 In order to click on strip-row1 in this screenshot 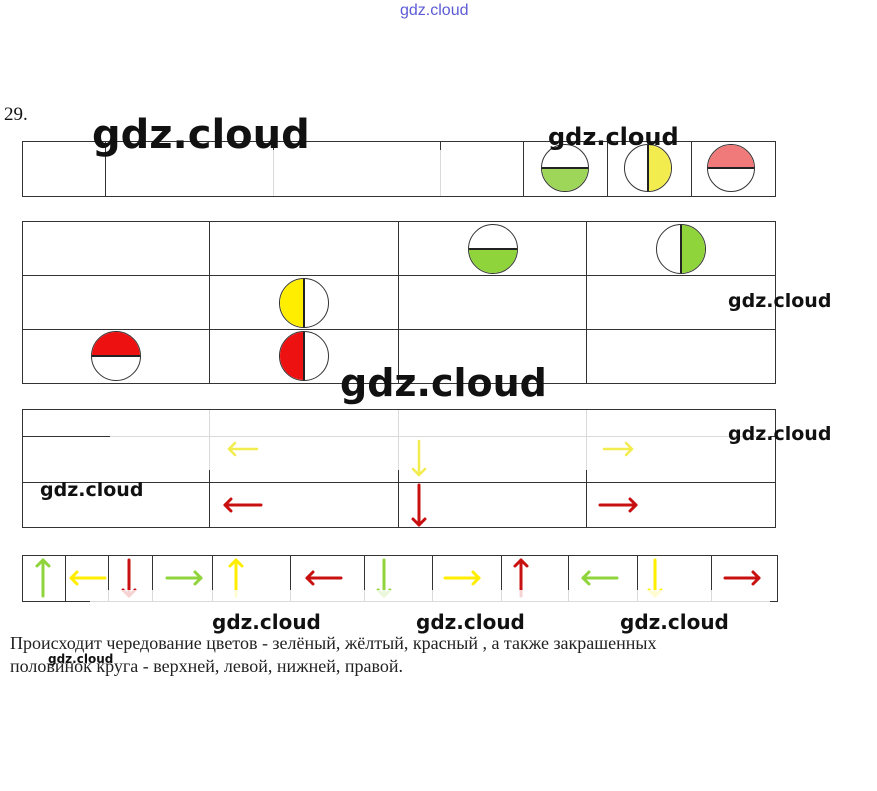, I will do `click(399, 169)`.